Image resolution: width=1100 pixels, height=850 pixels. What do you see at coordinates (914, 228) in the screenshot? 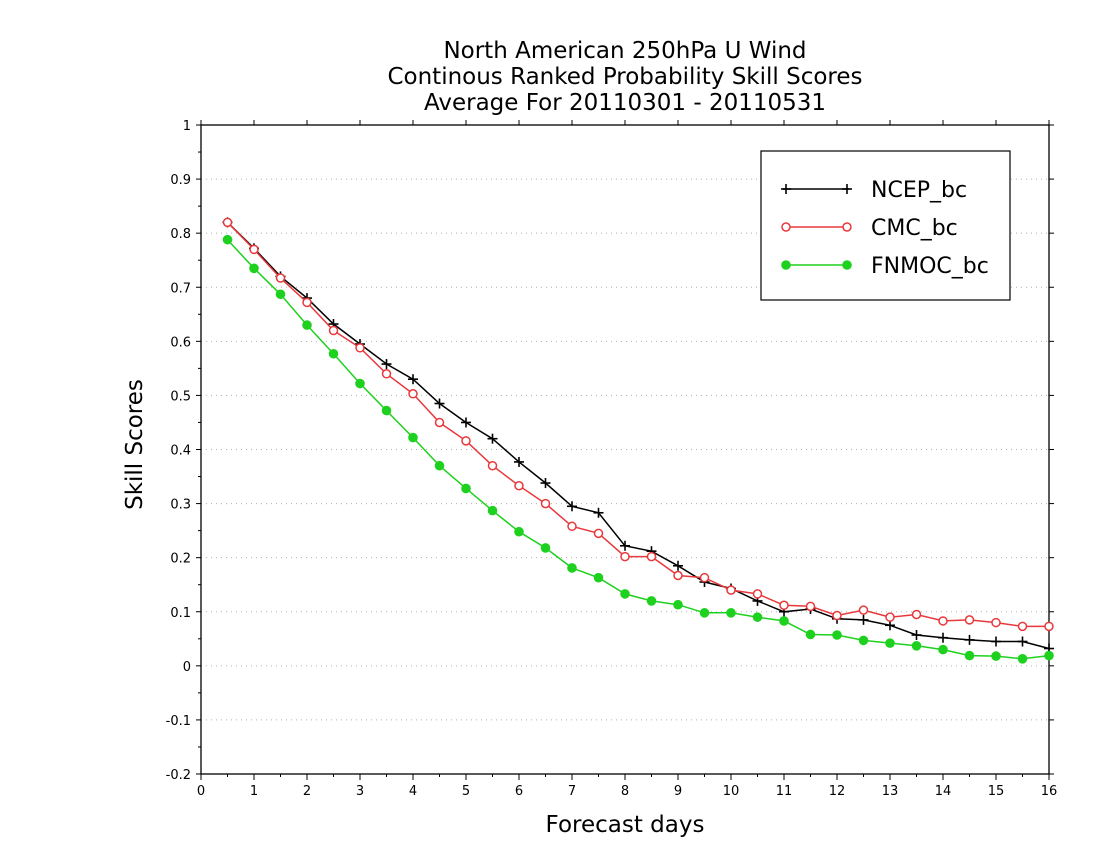
I see `legend-label: CMC_bc` at bounding box center [914, 228].